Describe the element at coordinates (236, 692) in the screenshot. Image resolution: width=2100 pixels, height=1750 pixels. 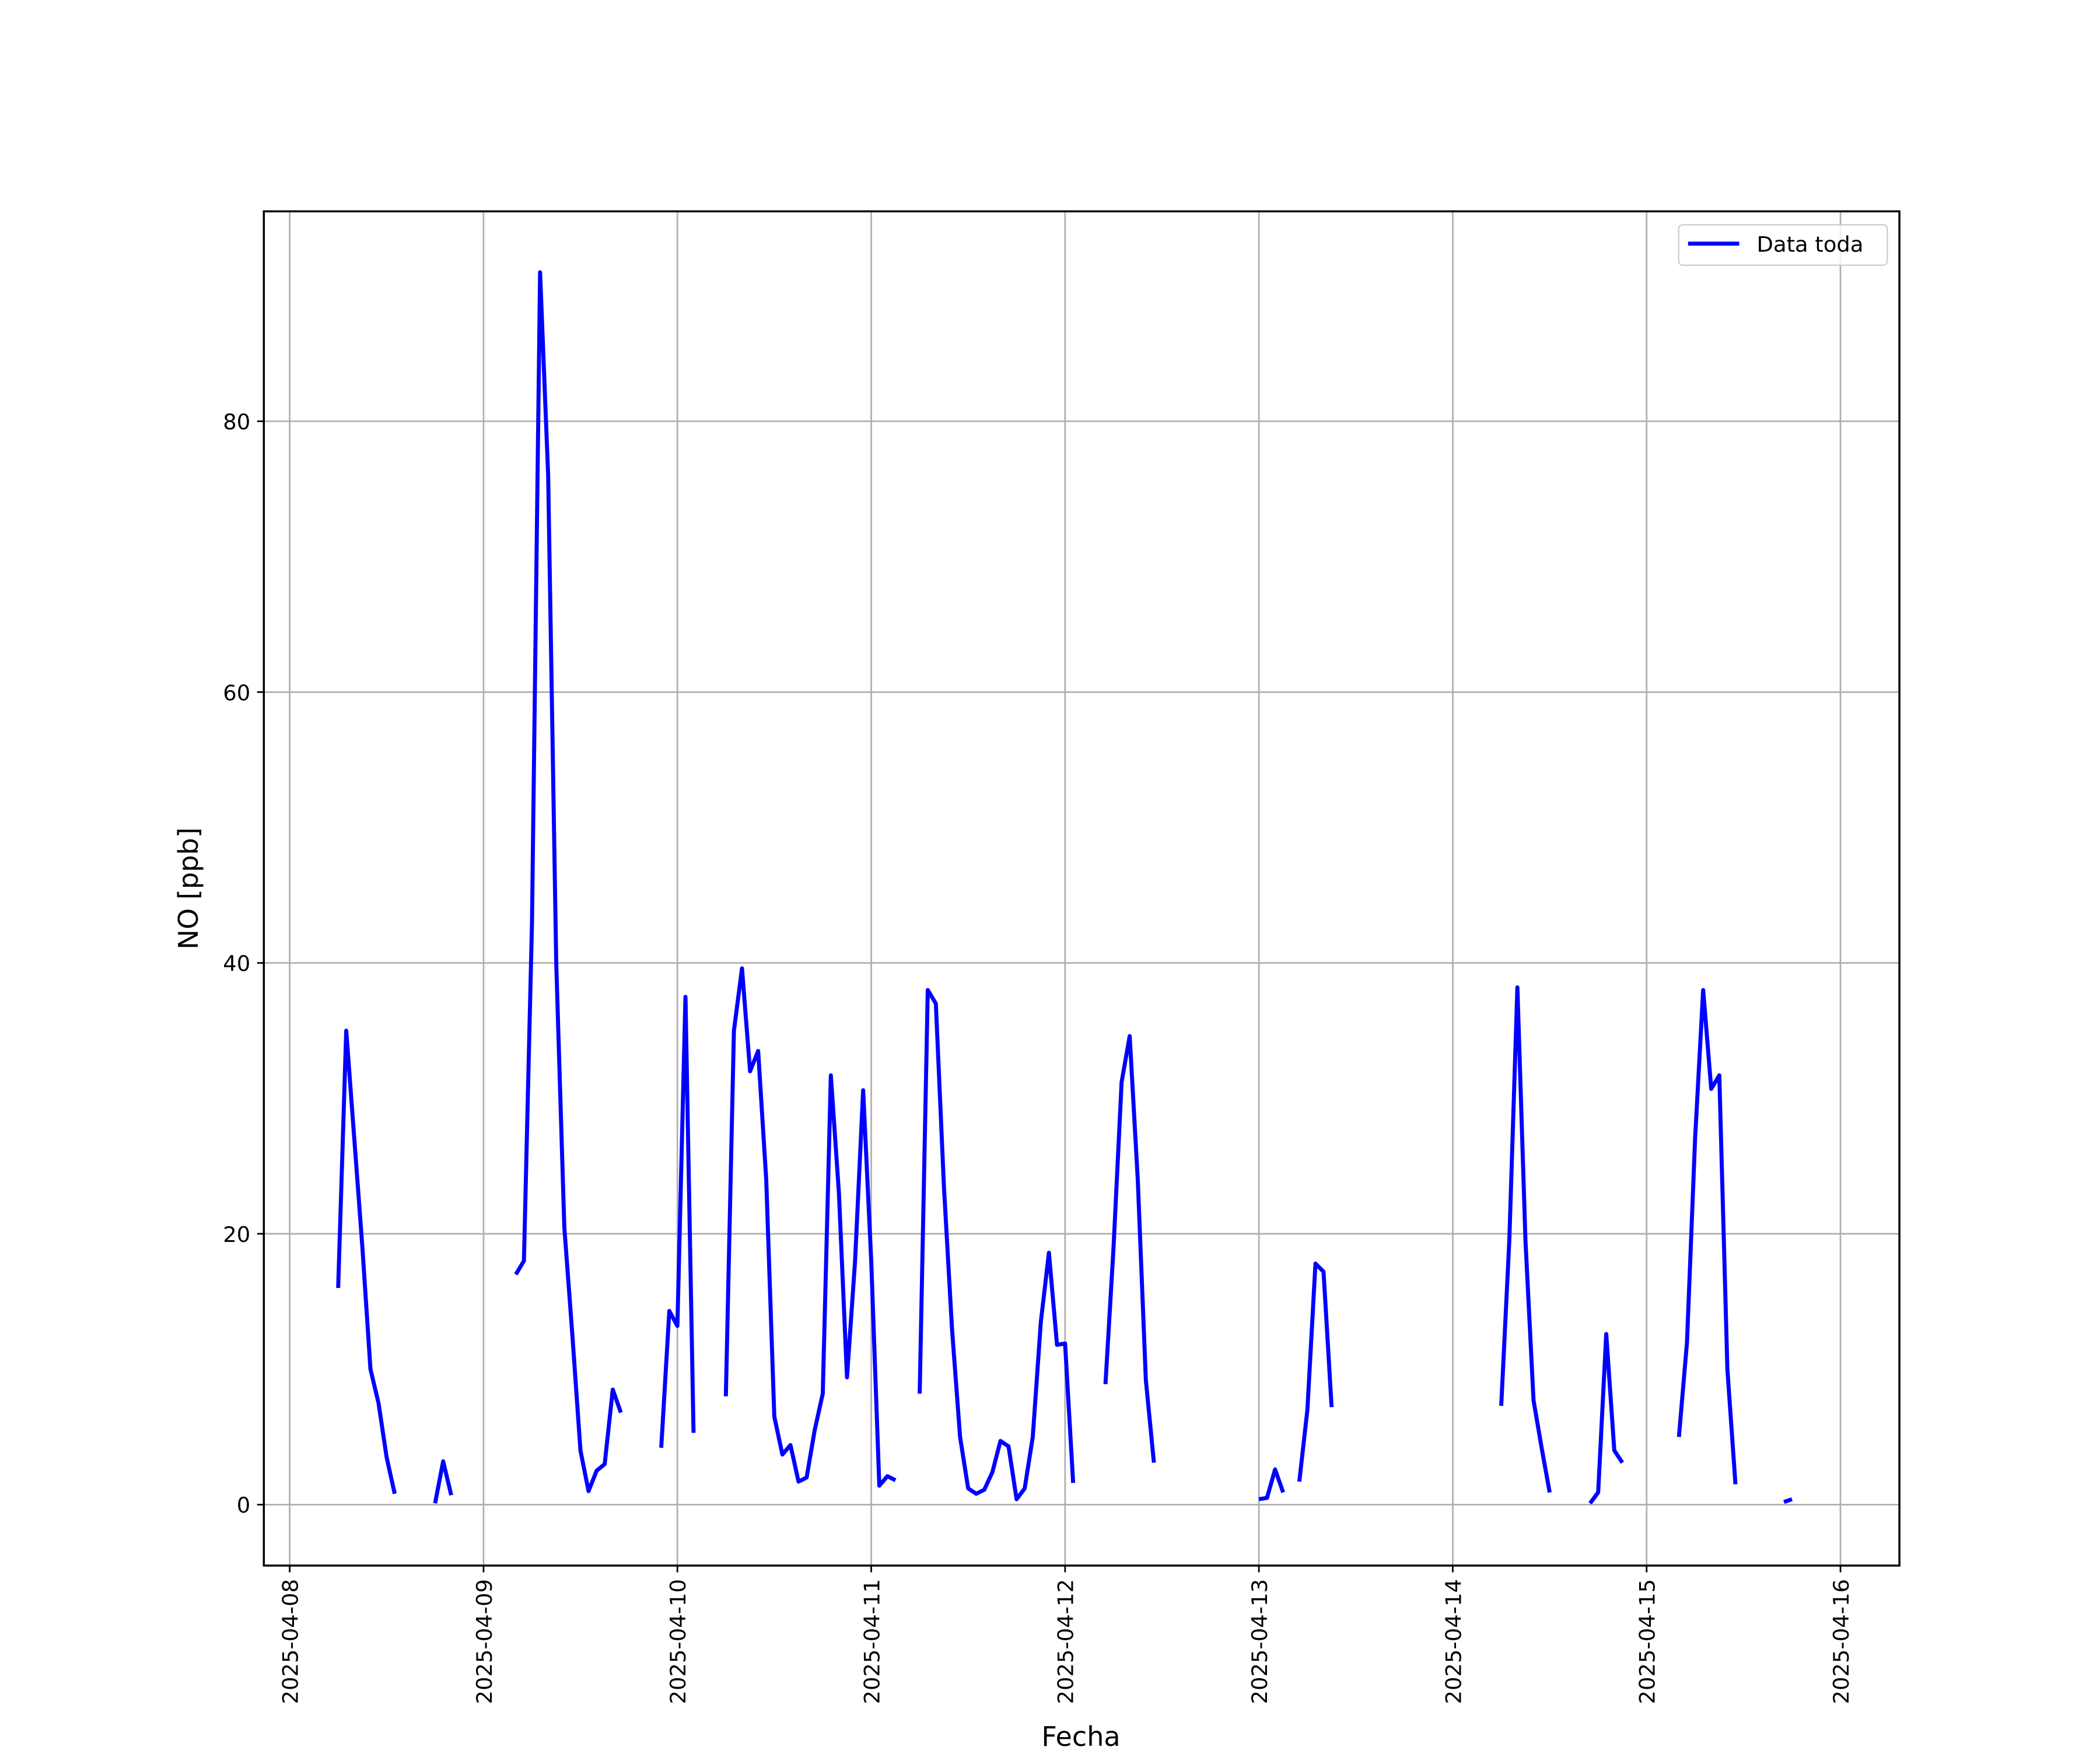
I see `y-tick-label: 60` at that location.